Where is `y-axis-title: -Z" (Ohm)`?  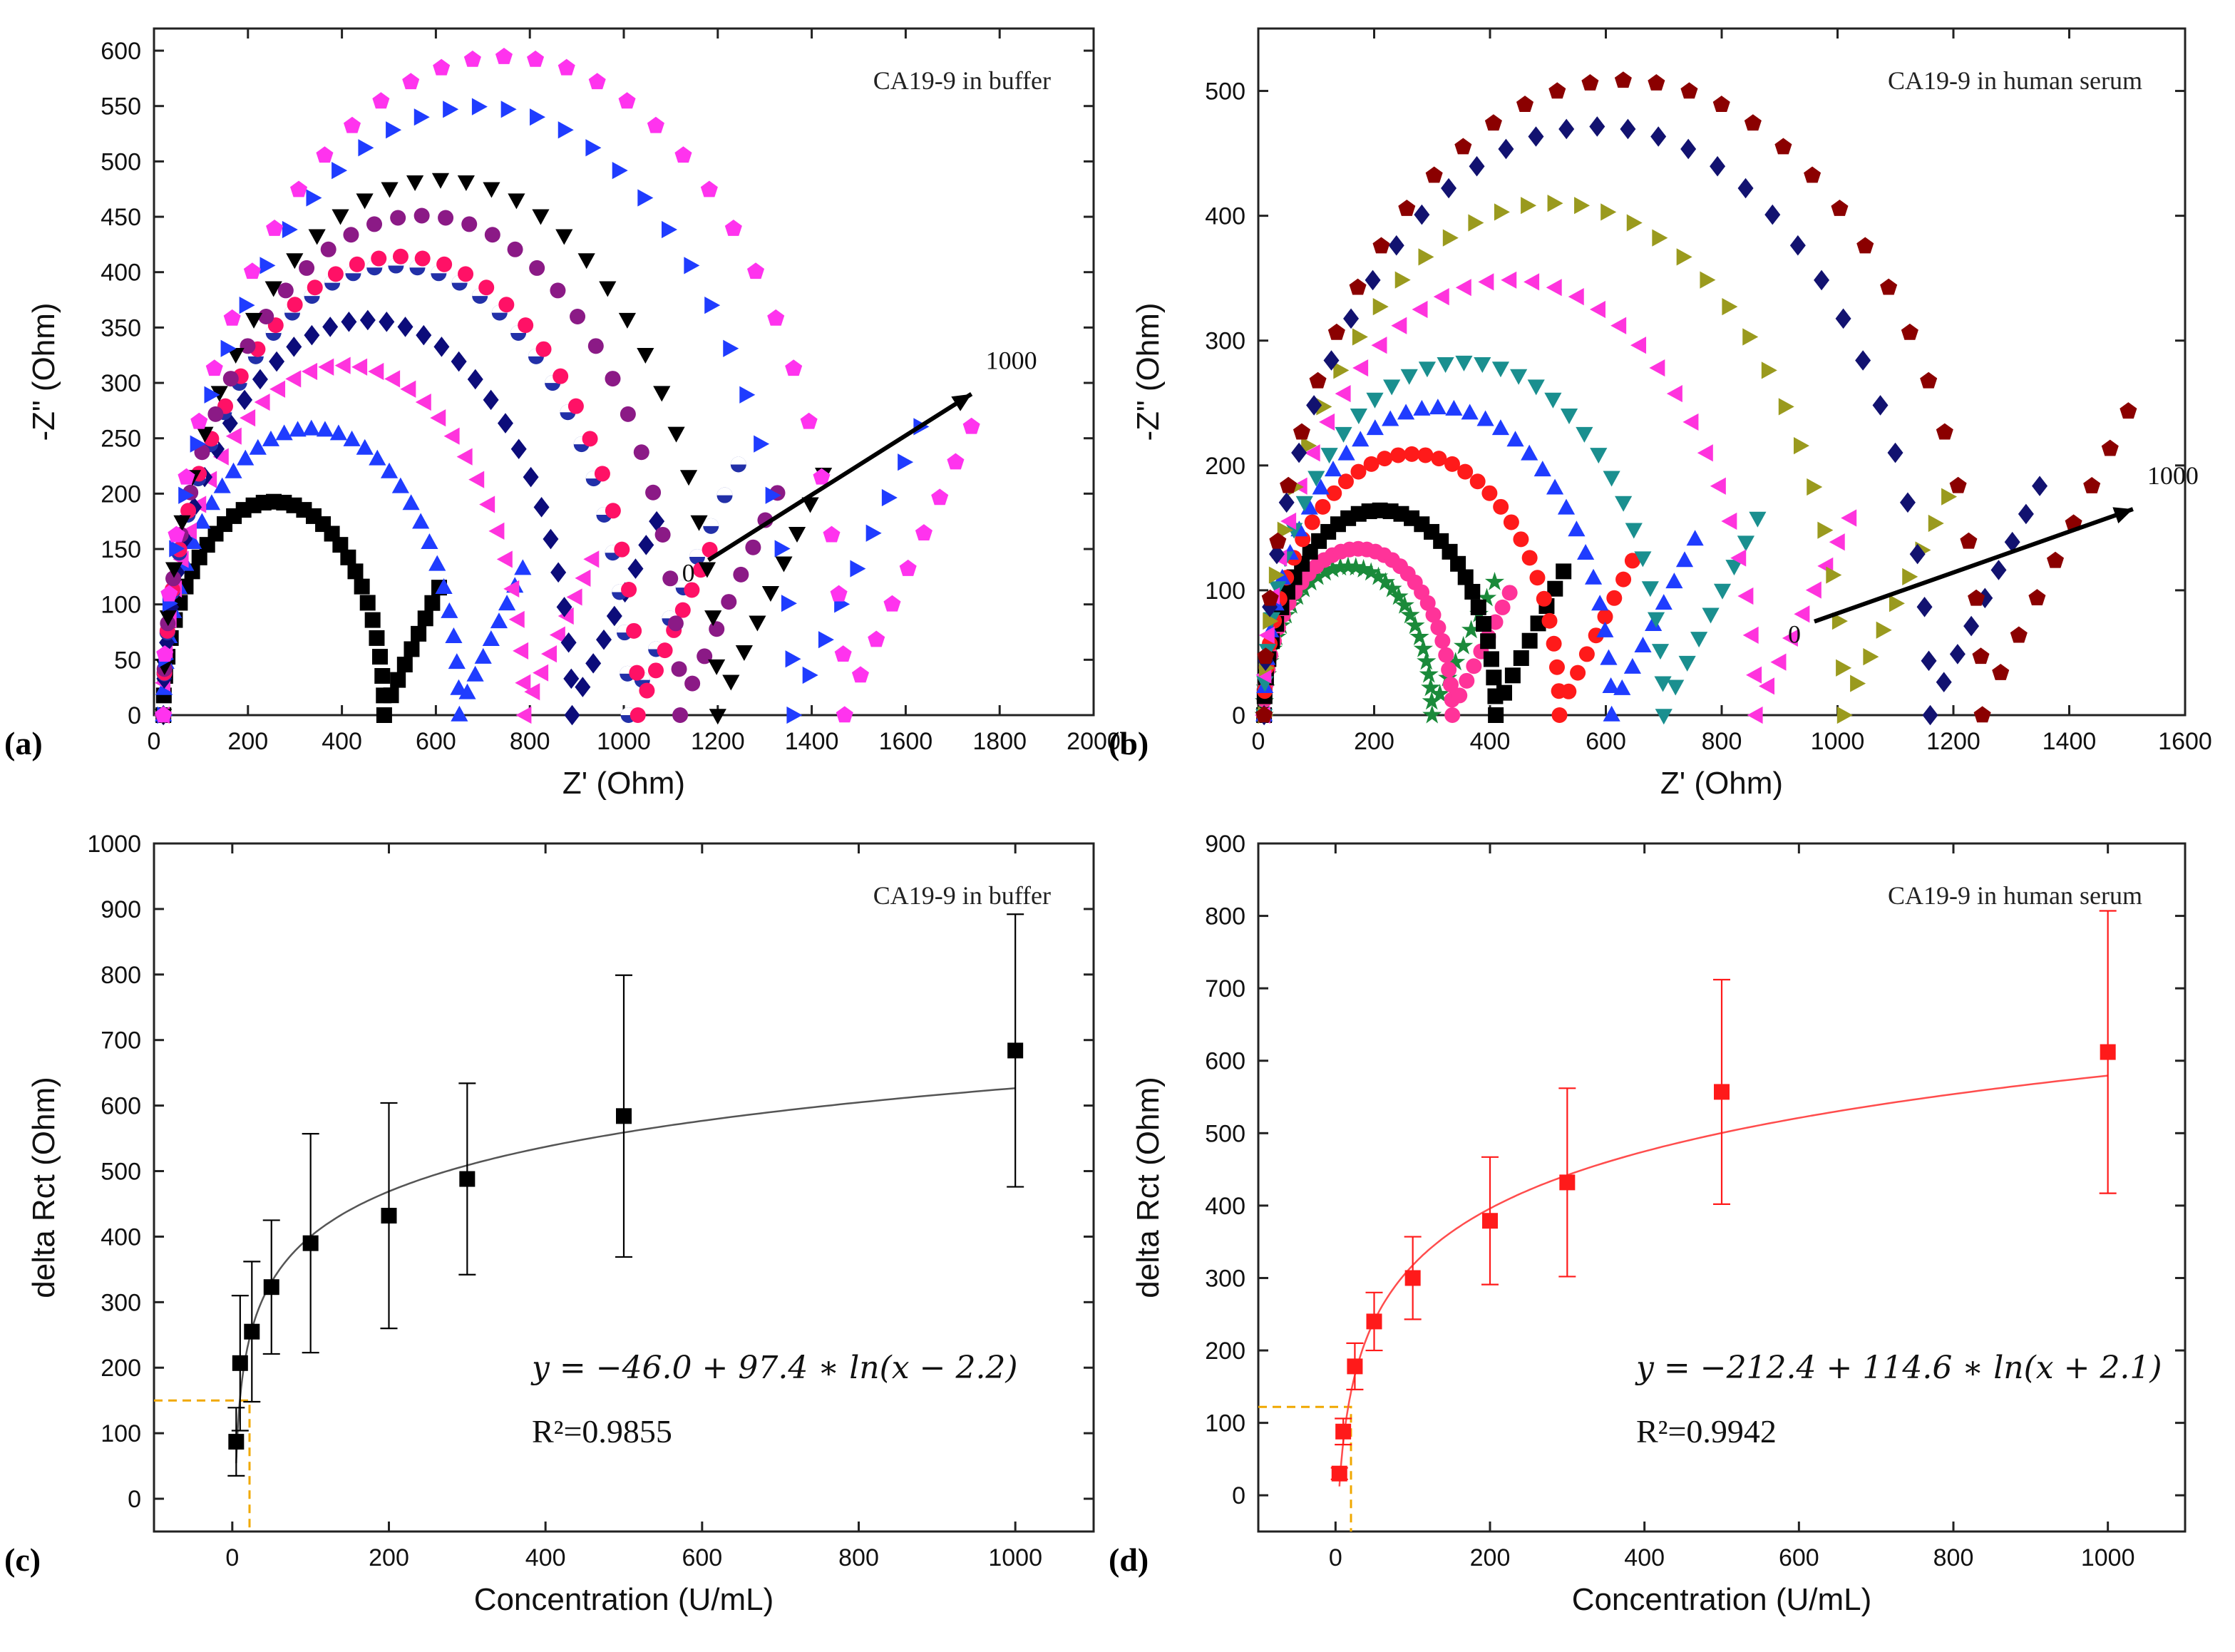 y-axis-title: -Z" (Ohm) is located at coordinates (43, 371).